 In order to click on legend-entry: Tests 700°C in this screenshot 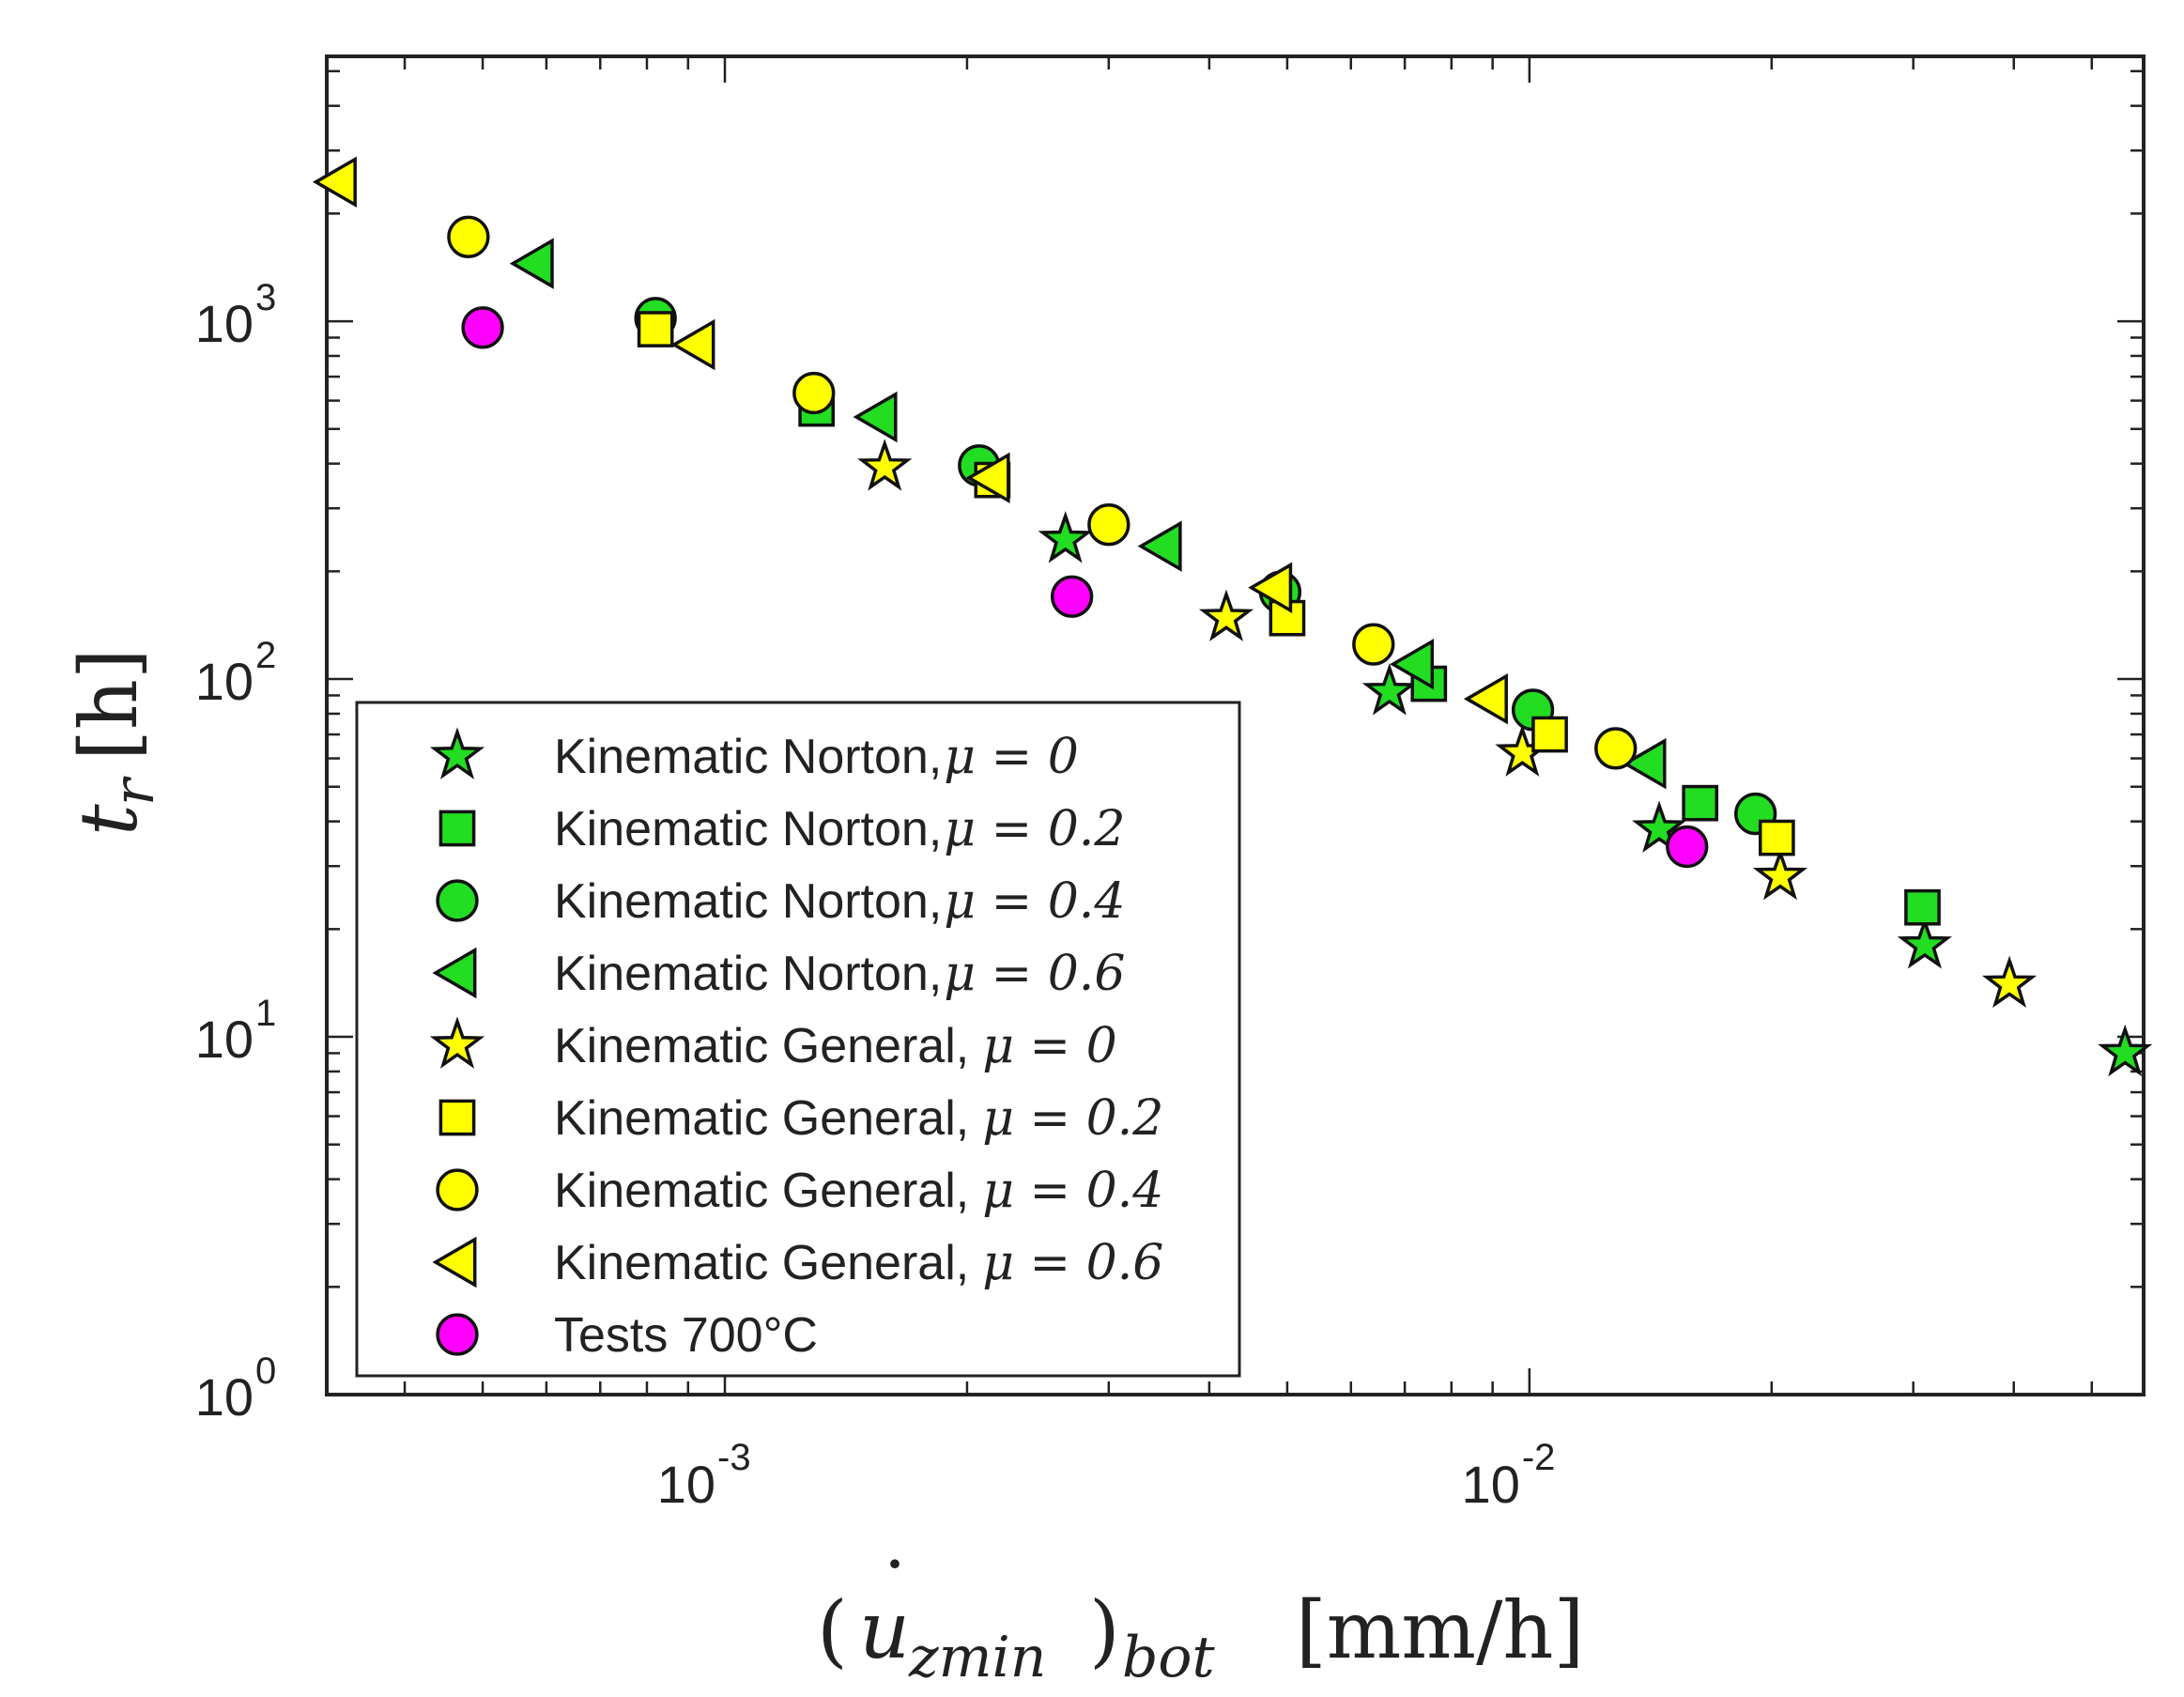, I will do `click(627, 1335)`.